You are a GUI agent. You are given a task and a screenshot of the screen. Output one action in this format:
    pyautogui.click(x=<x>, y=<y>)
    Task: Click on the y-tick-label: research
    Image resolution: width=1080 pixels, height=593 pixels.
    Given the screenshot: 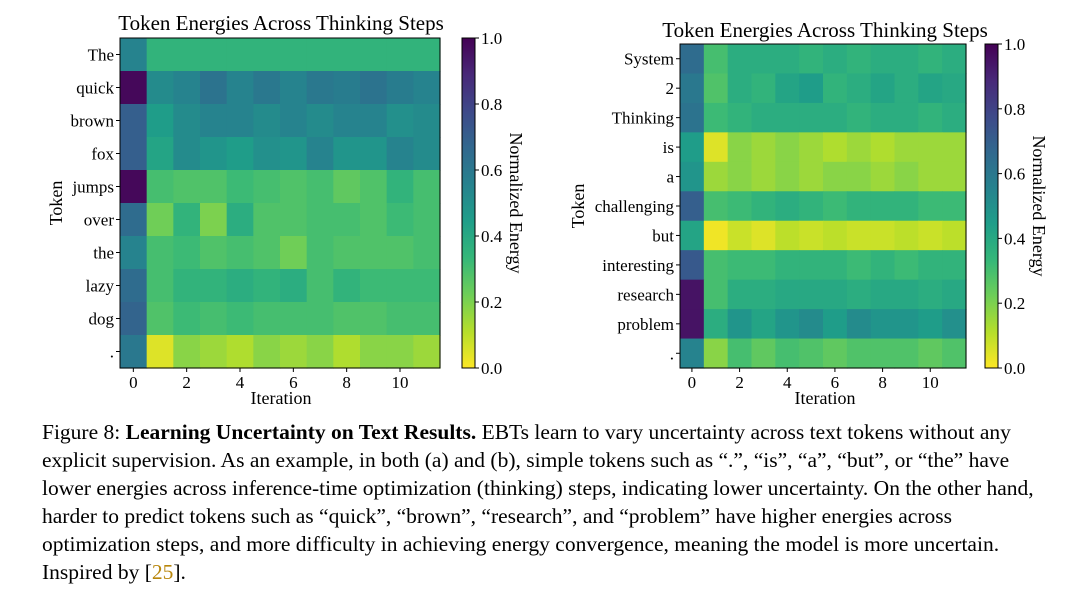 What is the action you would take?
    pyautogui.click(x=645, y=294)
    